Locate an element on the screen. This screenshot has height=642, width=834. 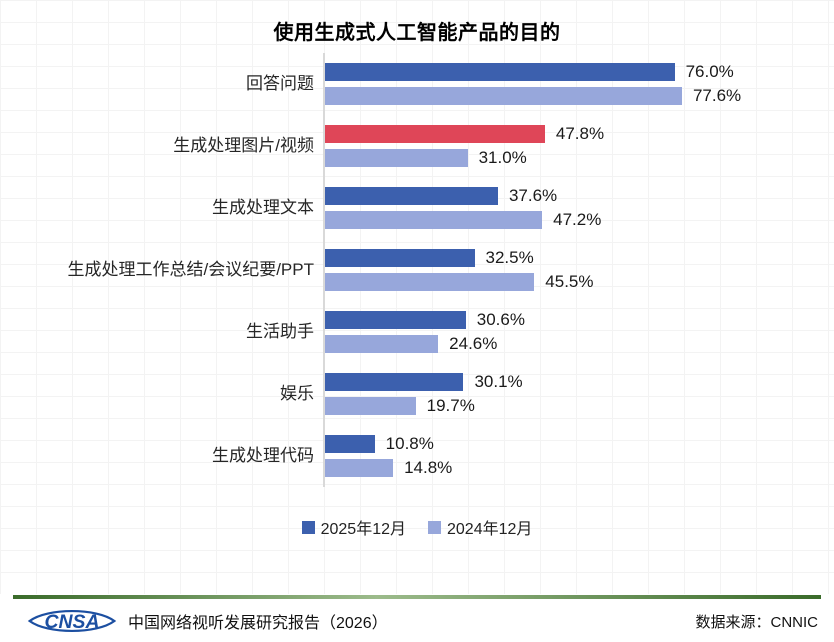
legend-item-2025: 2025年12月 is located at coordinates (353, 527).